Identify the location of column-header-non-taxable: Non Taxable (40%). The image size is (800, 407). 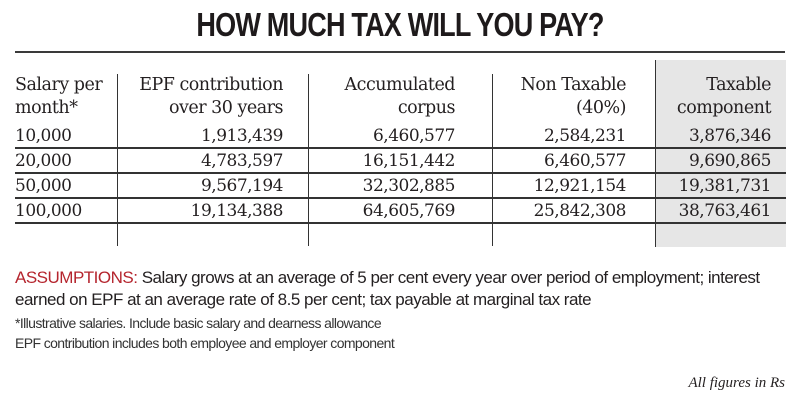
(573, 97).